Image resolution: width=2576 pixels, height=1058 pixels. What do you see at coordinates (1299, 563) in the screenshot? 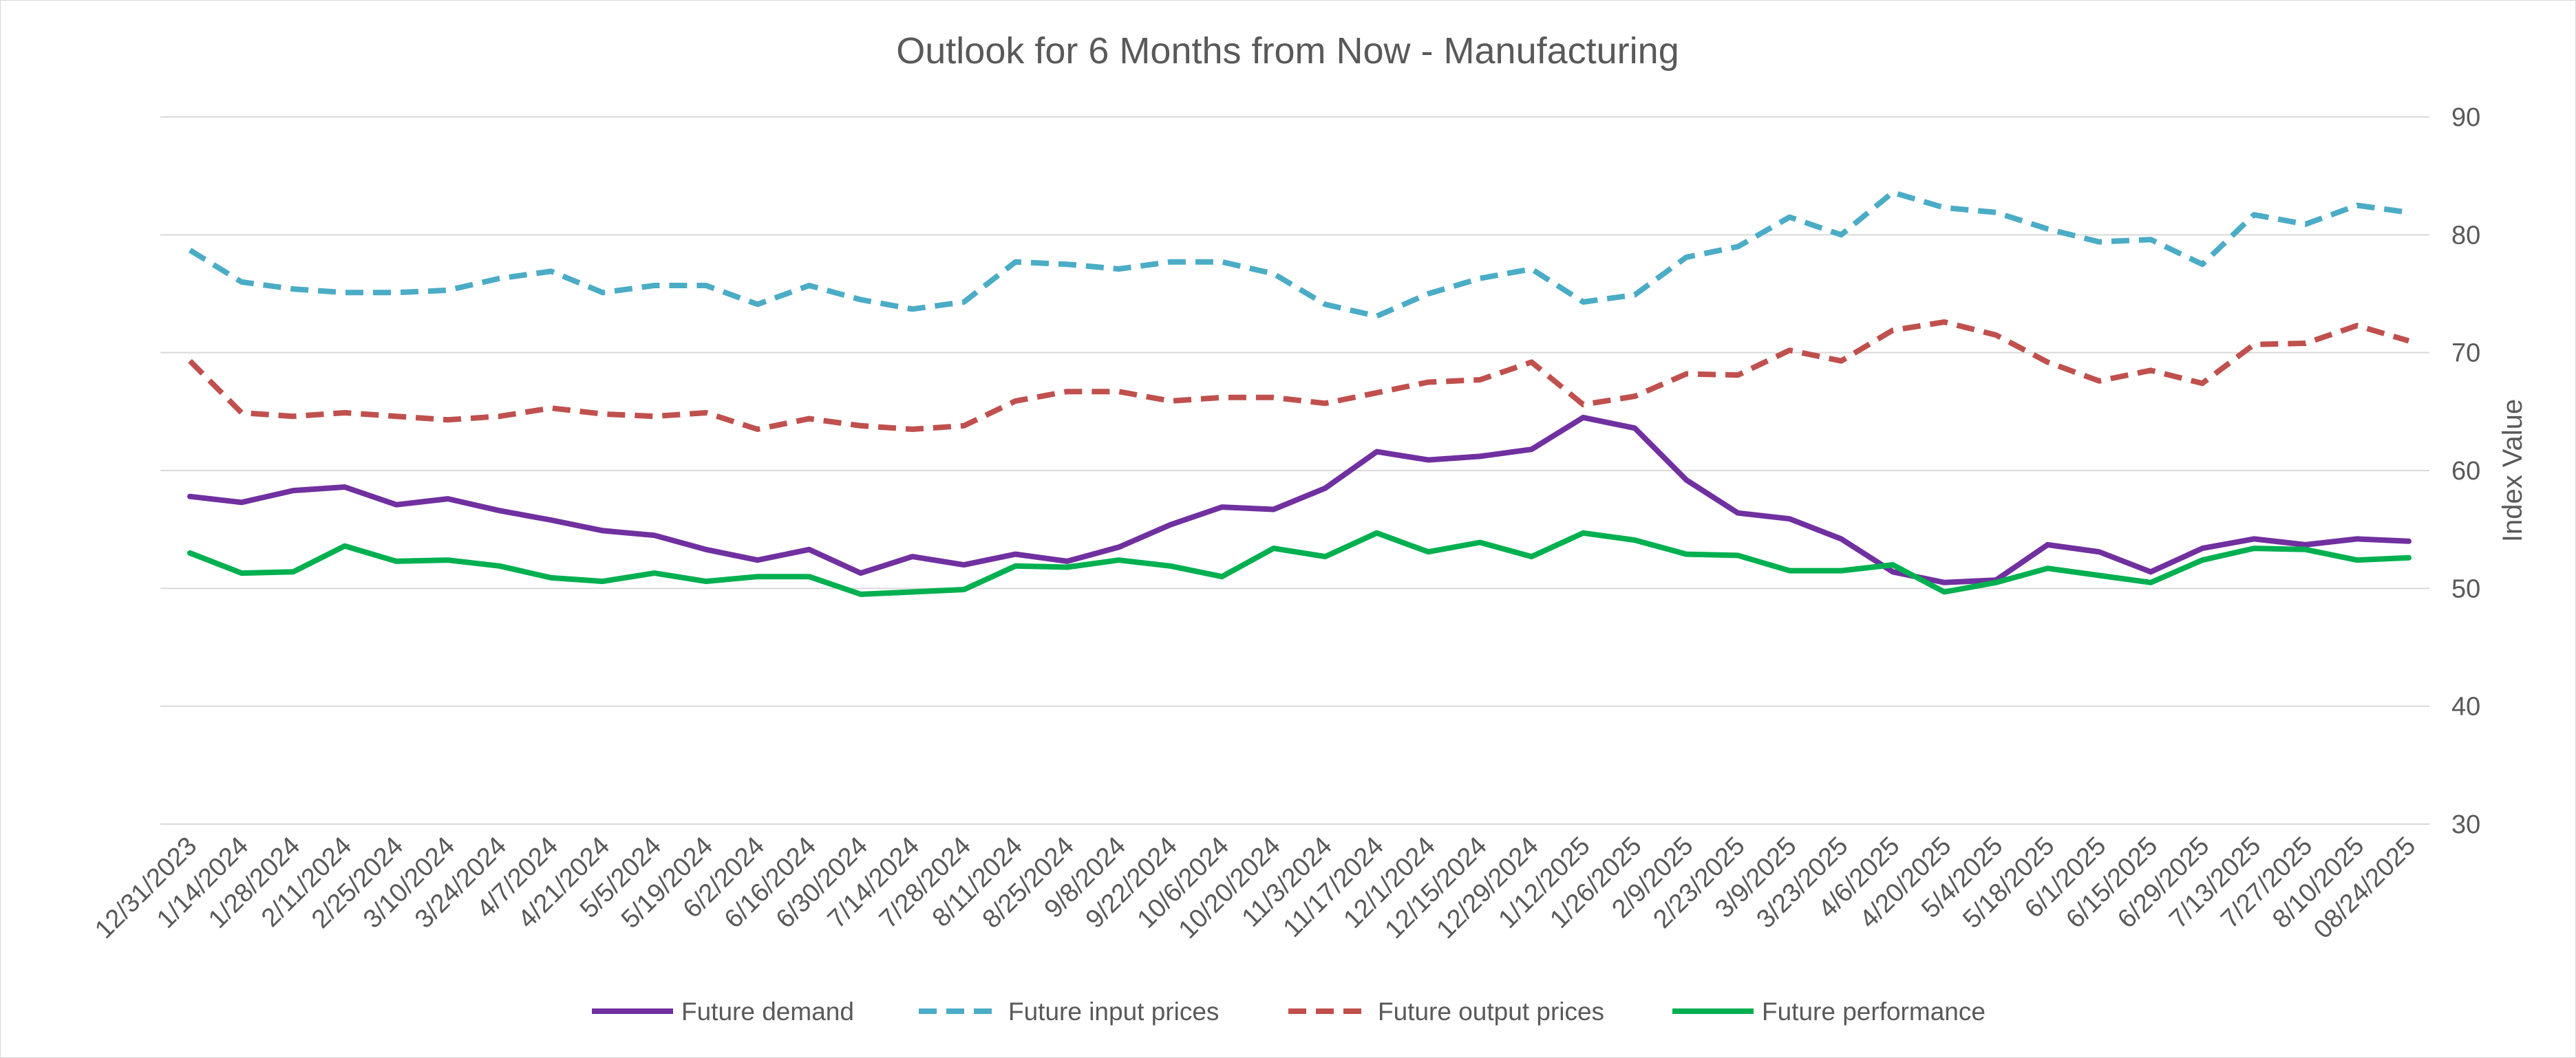
I see `series-line-future-performance` at bounding box center [1299, 563].